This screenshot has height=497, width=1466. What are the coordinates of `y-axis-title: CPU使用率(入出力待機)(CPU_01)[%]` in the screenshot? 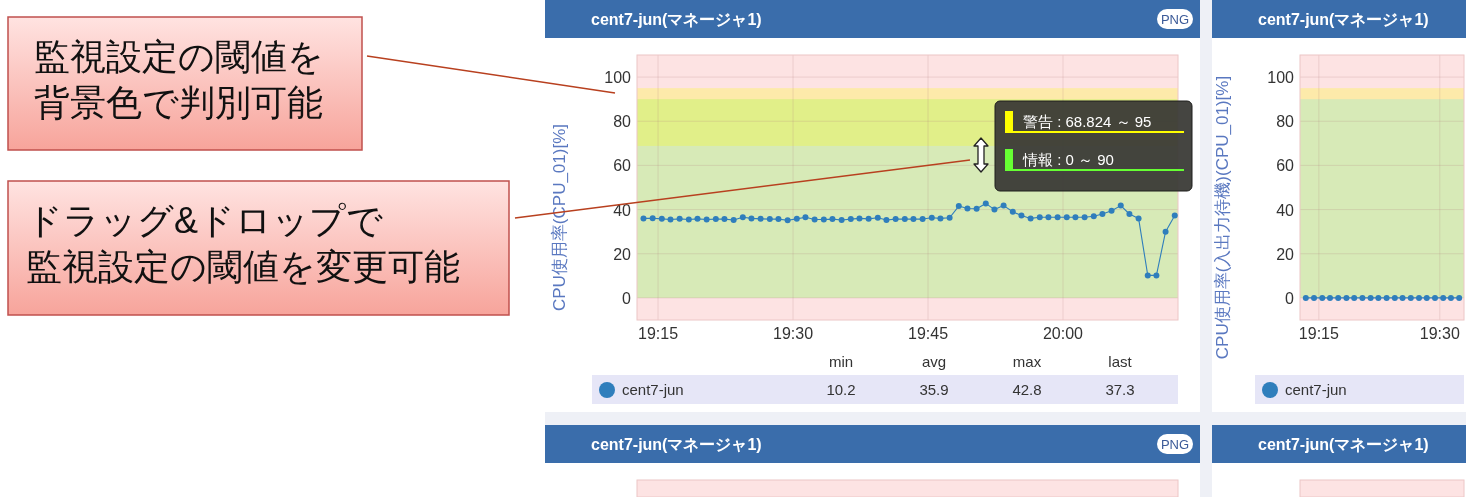 It's located at (1222, 217).